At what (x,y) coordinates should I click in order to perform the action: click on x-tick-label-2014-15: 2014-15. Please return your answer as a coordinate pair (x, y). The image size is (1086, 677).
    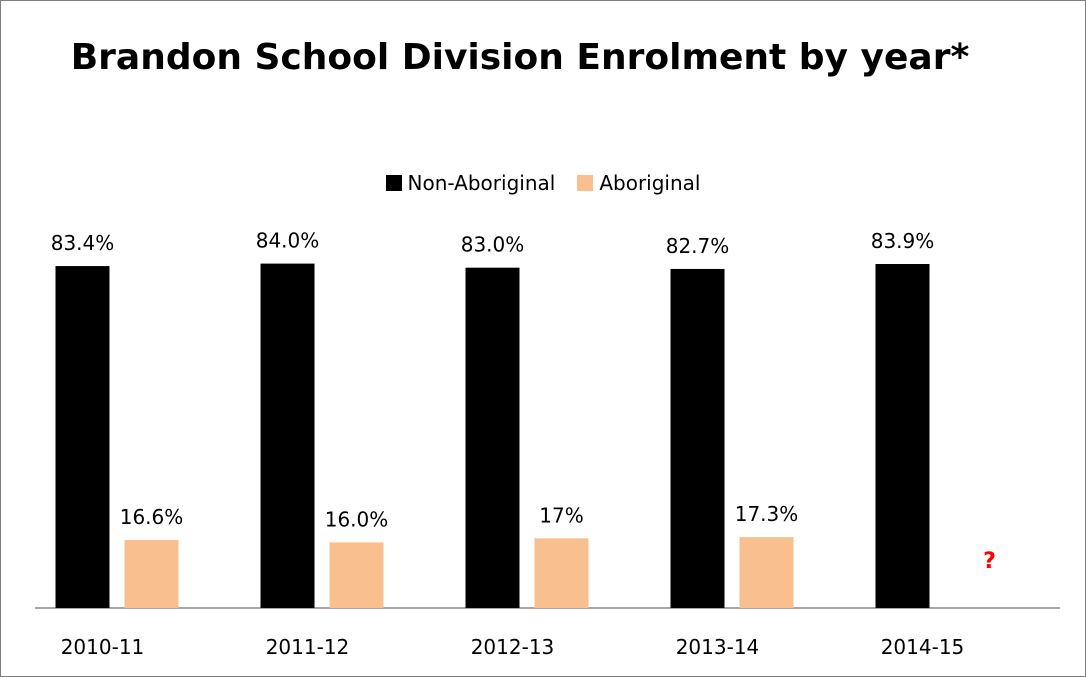
    Looking at the image, I should click on (923, 647).